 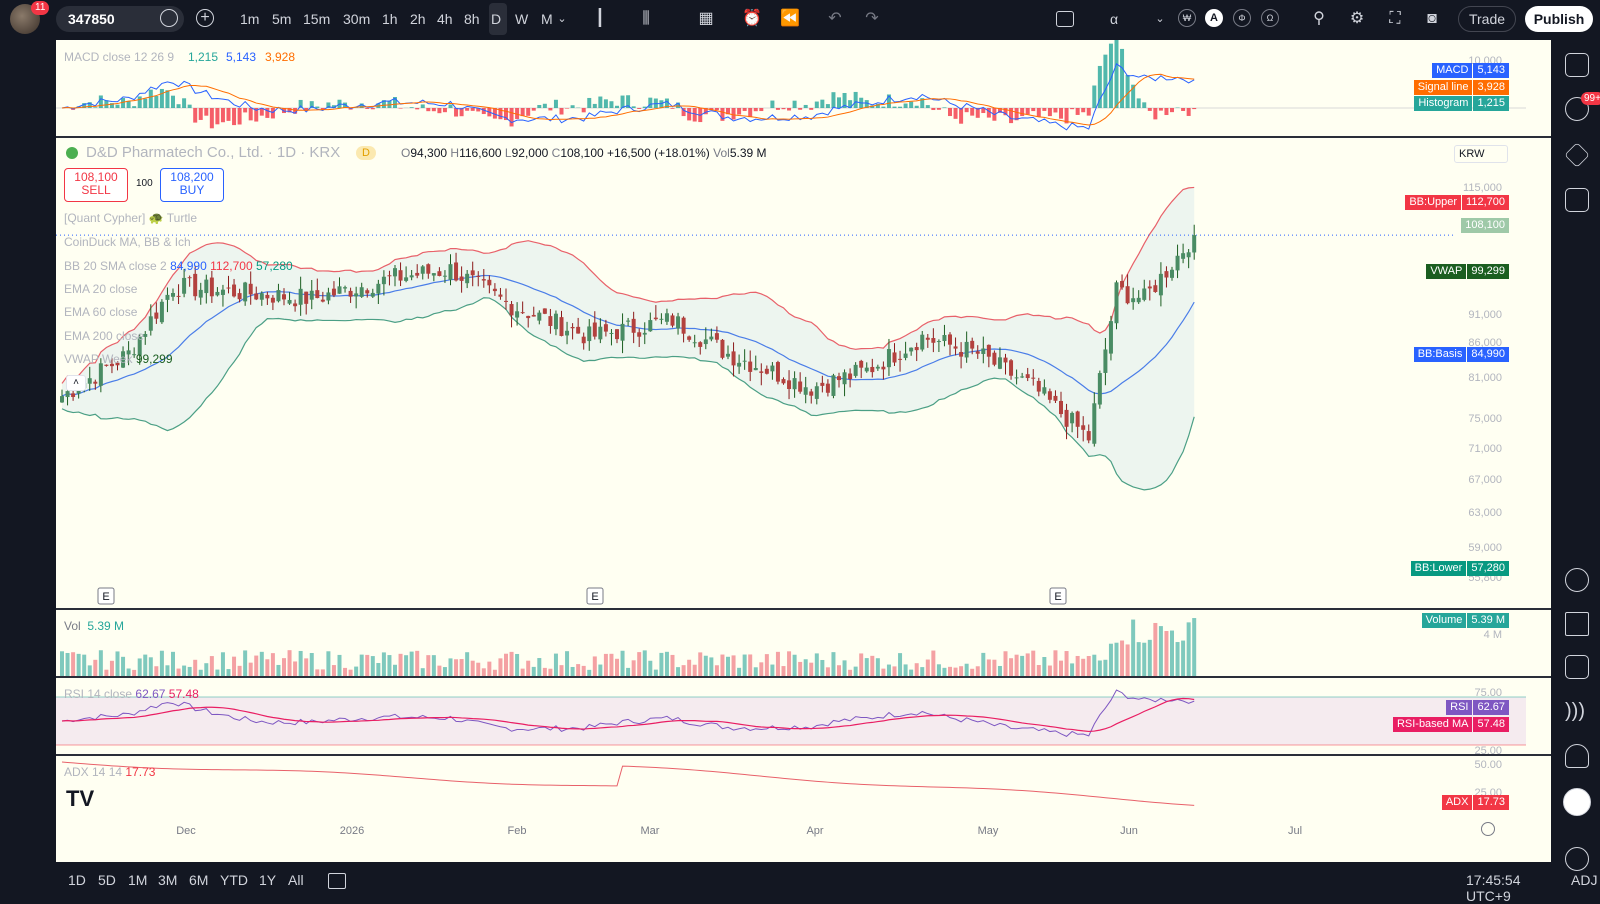 What do you see at coordinates (76, 383) in the screenshot?
I see `collapse-legend-button: ˄` at bounding box center [76, 383].